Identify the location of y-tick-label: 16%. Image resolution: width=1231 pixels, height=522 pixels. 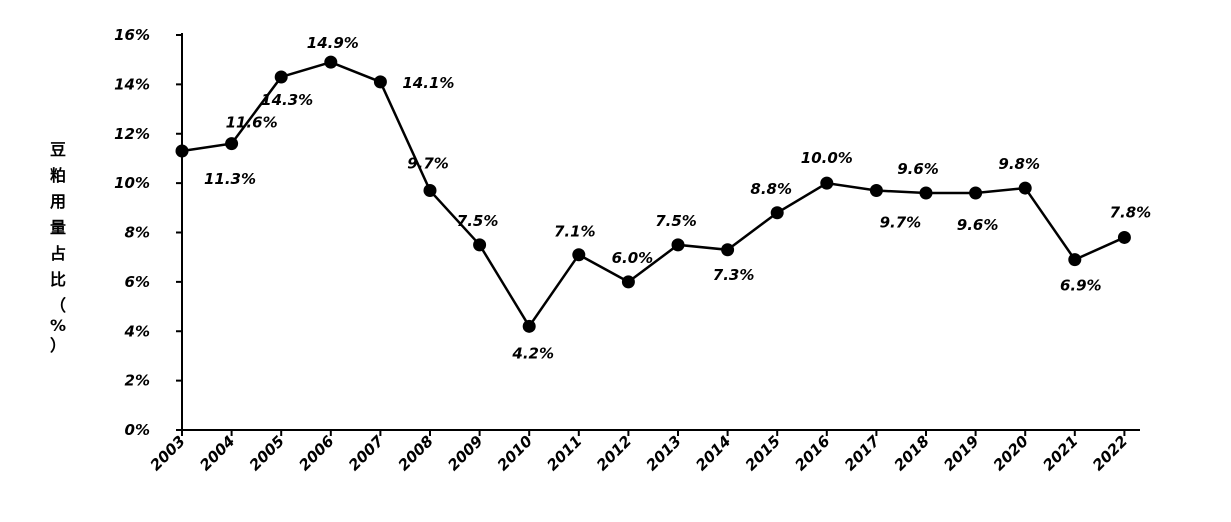
(132, 35).